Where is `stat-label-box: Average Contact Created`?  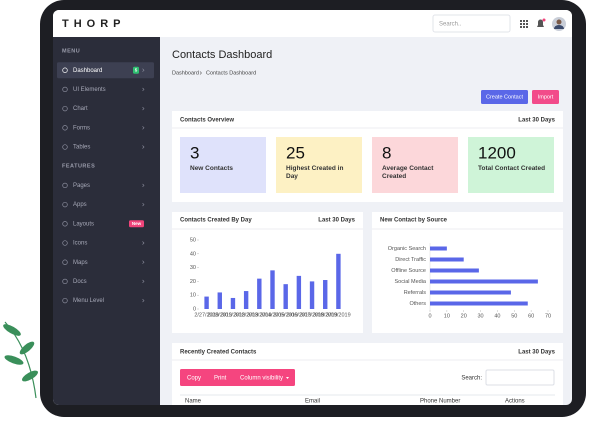 stat-label-box: Average Contact Created is located at coordinates (408, 172).